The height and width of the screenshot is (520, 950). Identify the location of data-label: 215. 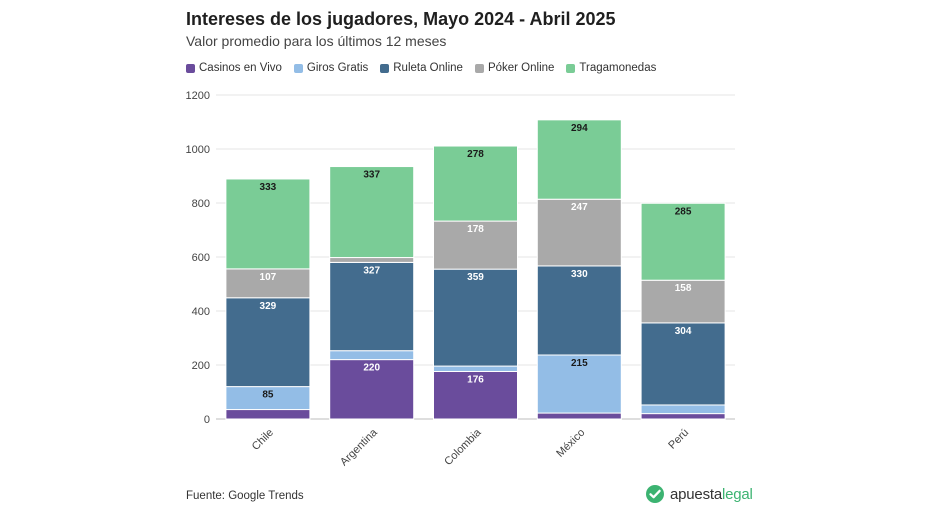
(579, 363).